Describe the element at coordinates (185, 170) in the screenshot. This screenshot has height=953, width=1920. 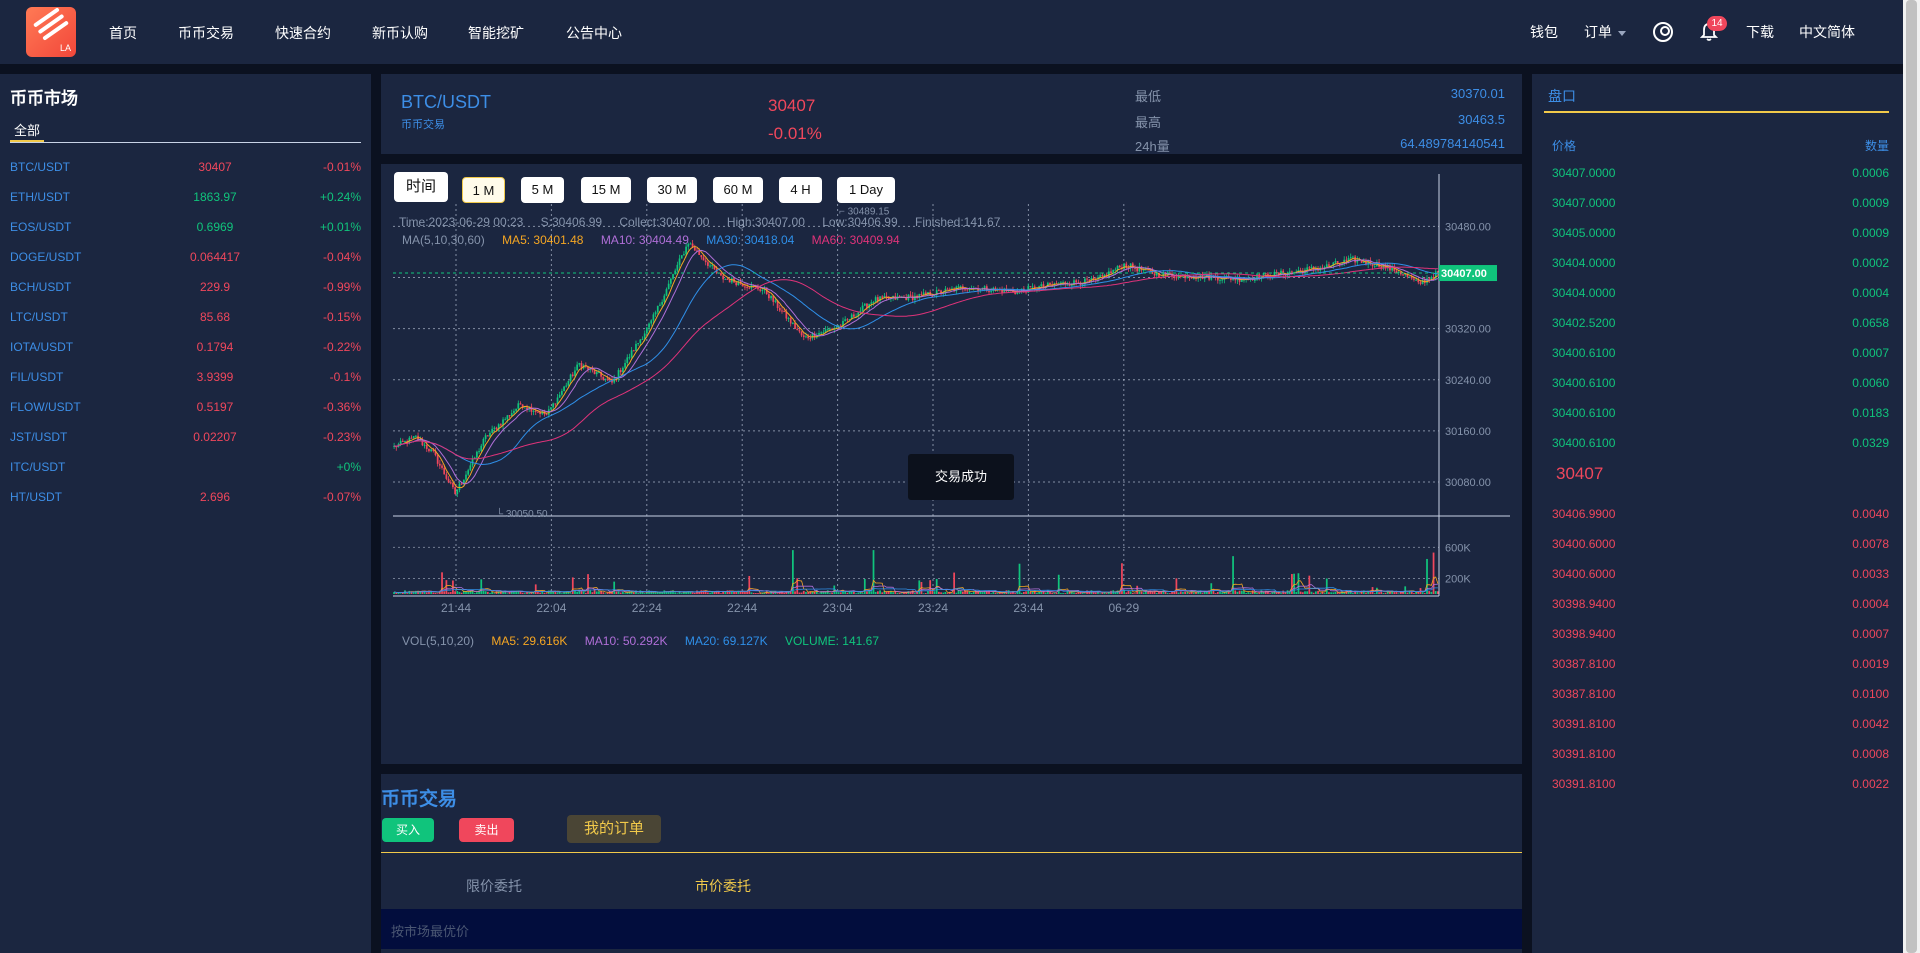
I see `market-row: BTC/USDT 30407 -0.01%` at that location.